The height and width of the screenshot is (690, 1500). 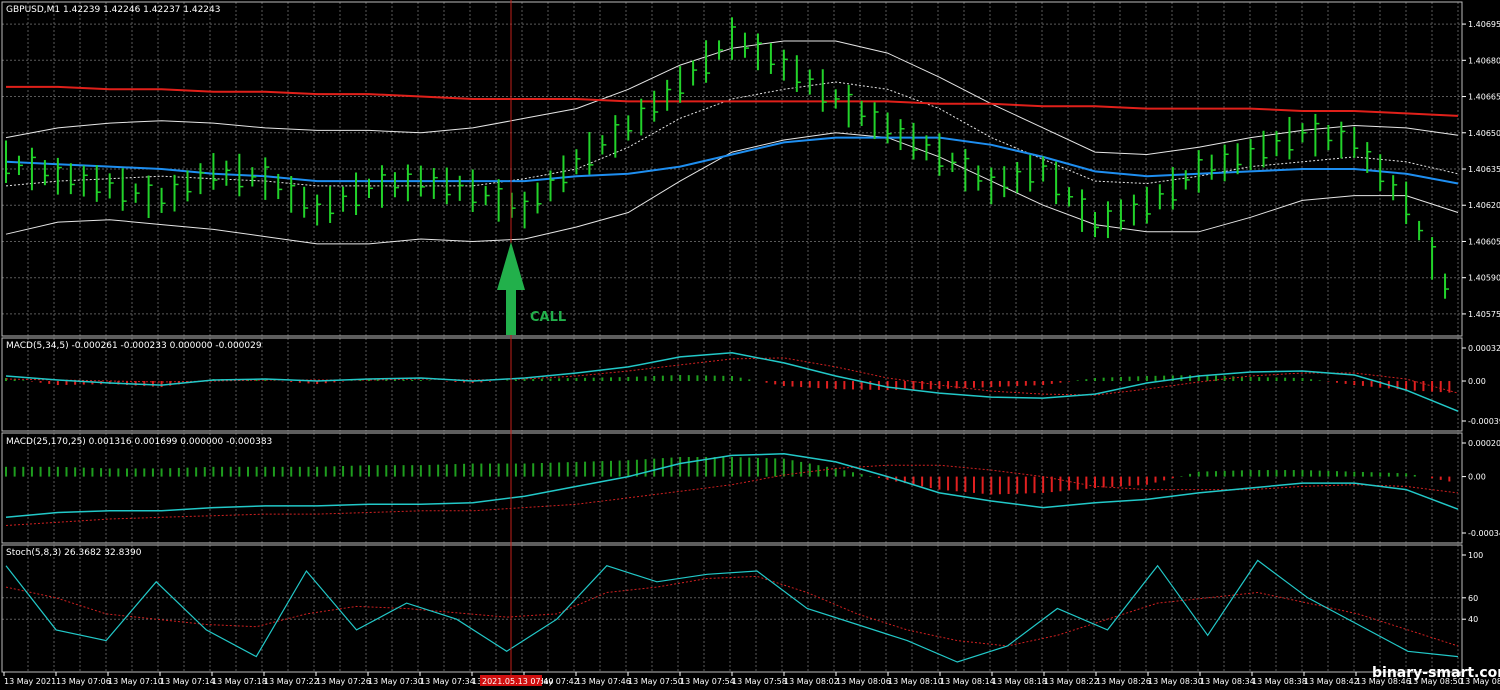 I want to click on y-tick-label: 0.000328, so click(x=1484, y=348).